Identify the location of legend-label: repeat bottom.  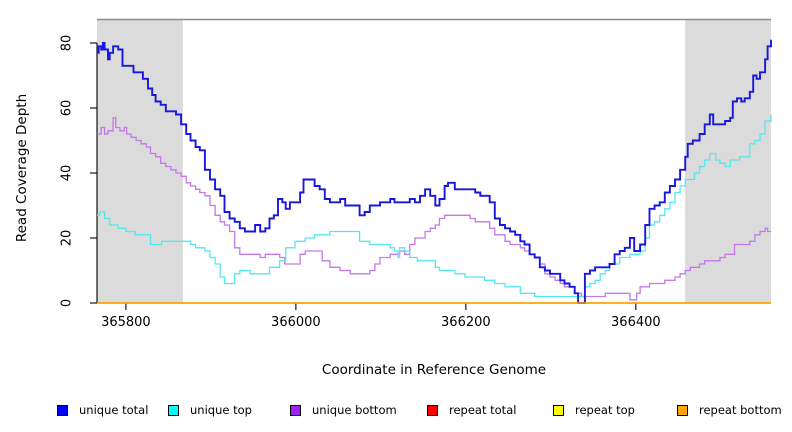
(740, 410).